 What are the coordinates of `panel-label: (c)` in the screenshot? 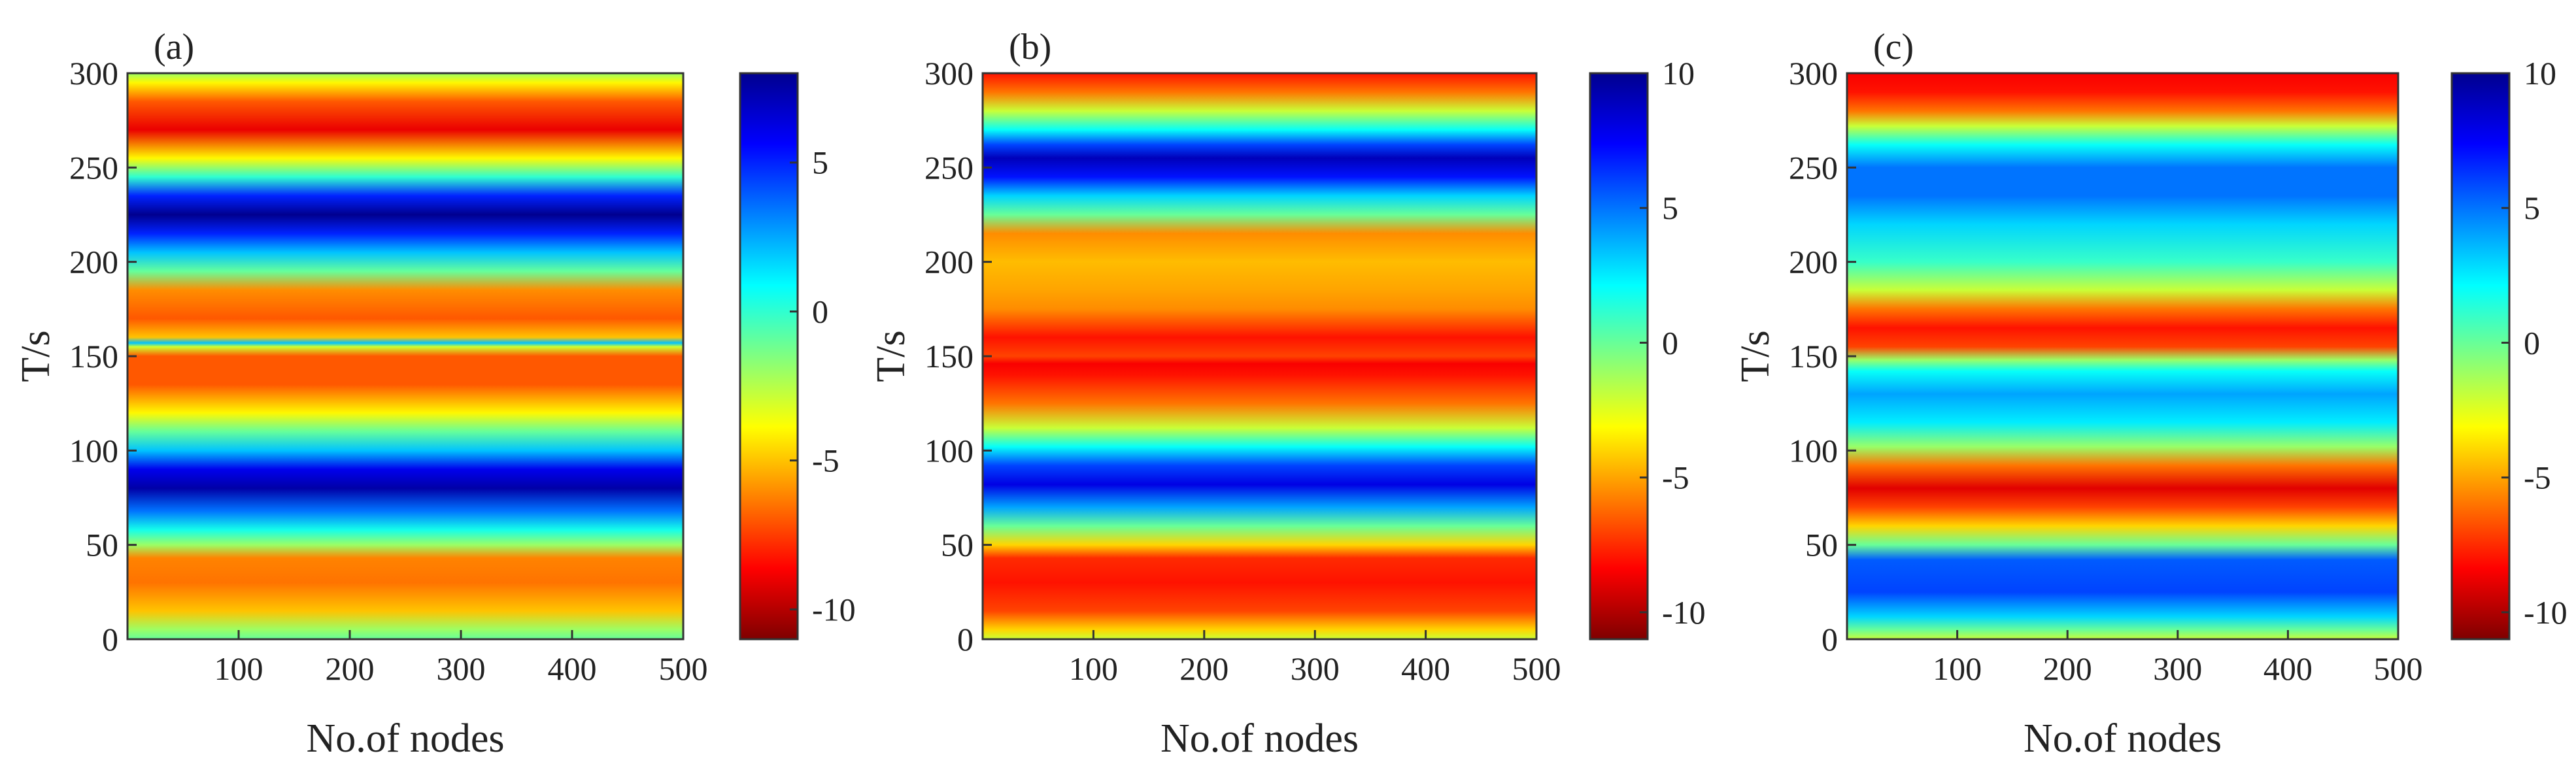 It's located at (1893, 47).